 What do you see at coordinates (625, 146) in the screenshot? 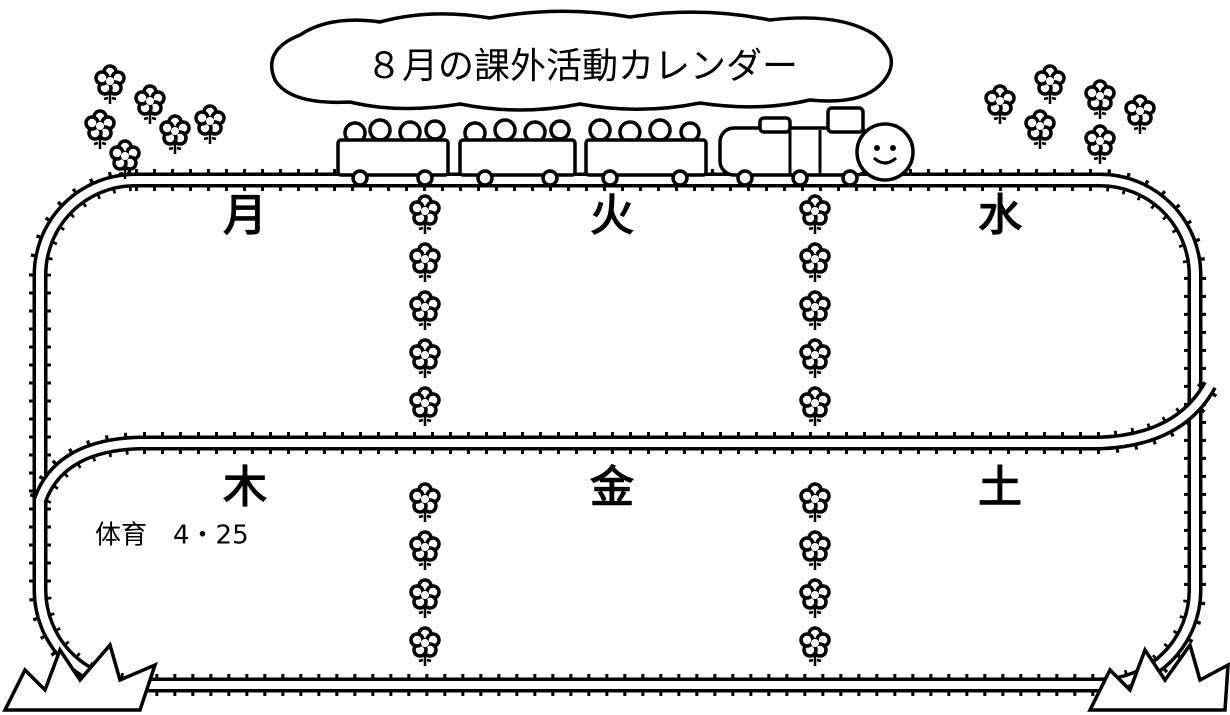
I see `train` at bounding box center [625, 146].